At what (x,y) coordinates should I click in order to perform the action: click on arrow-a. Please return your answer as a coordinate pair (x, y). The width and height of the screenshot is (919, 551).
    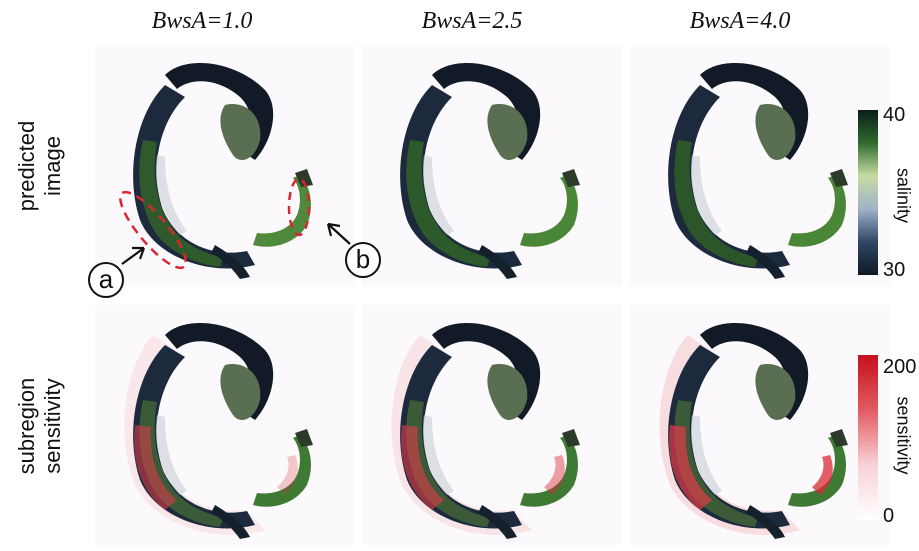
    Looking at the image, I should click on (133, 255).